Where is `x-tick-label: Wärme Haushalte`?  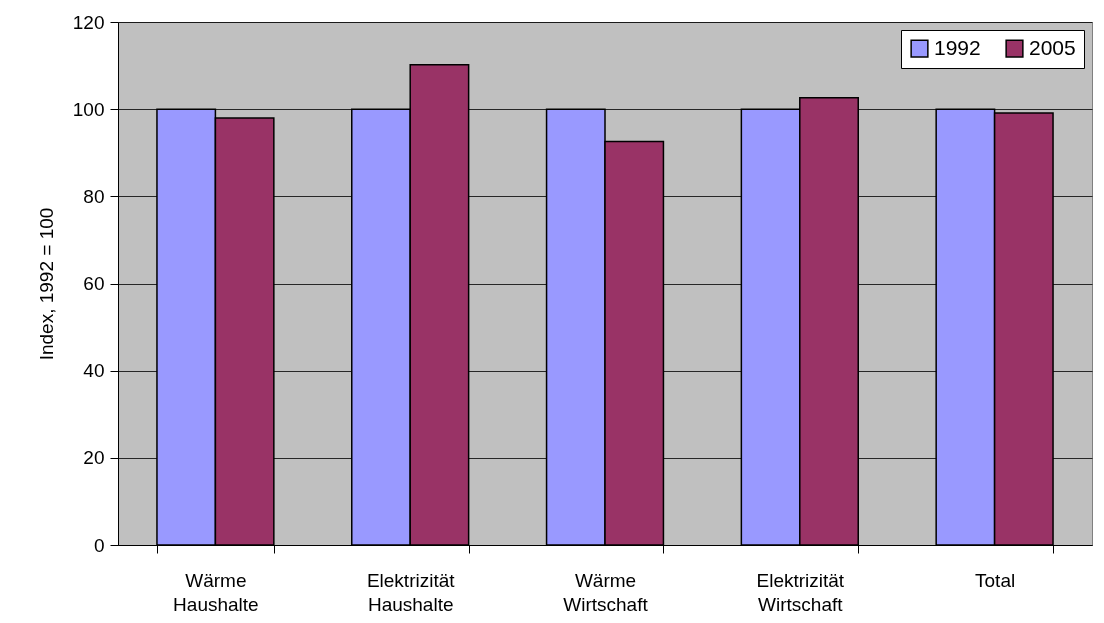
x-tick-label: Wärme Haushalte is located at coordinates (216, 592).